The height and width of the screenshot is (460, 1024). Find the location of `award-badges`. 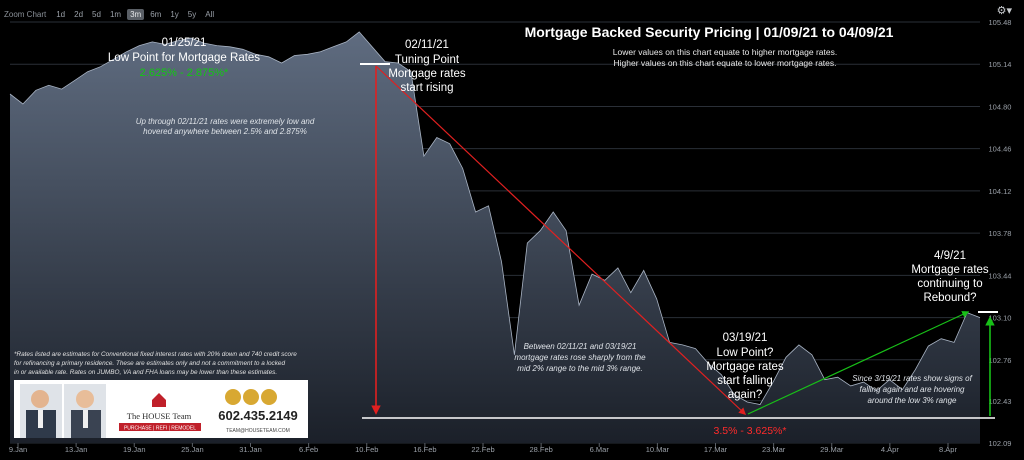

award-badges is located at coordinates (251, 397).